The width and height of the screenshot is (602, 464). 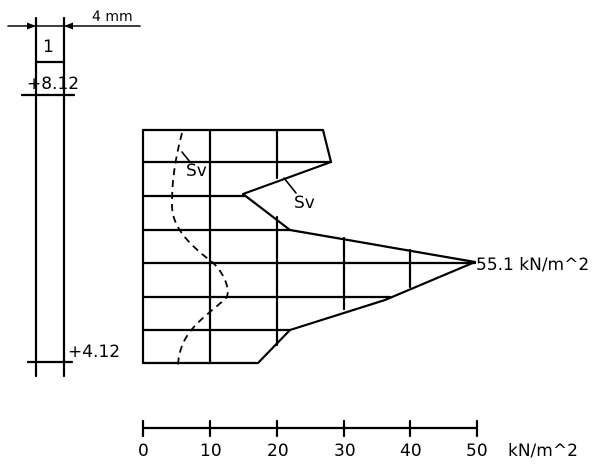 I want to click on peak-value-label: 55.1 kN/m^2, so click(x=532, y=265).